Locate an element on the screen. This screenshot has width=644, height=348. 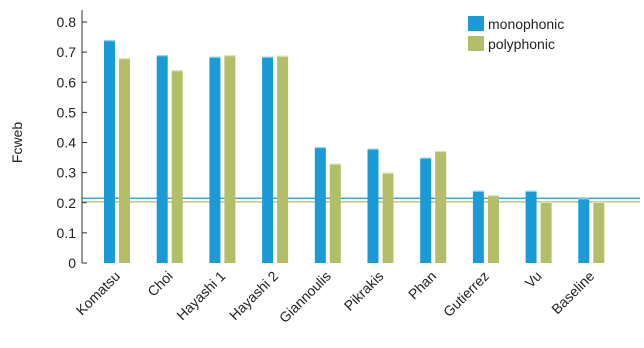
bar-polyphonic-gutierrez is located at coordinates (493, 229).